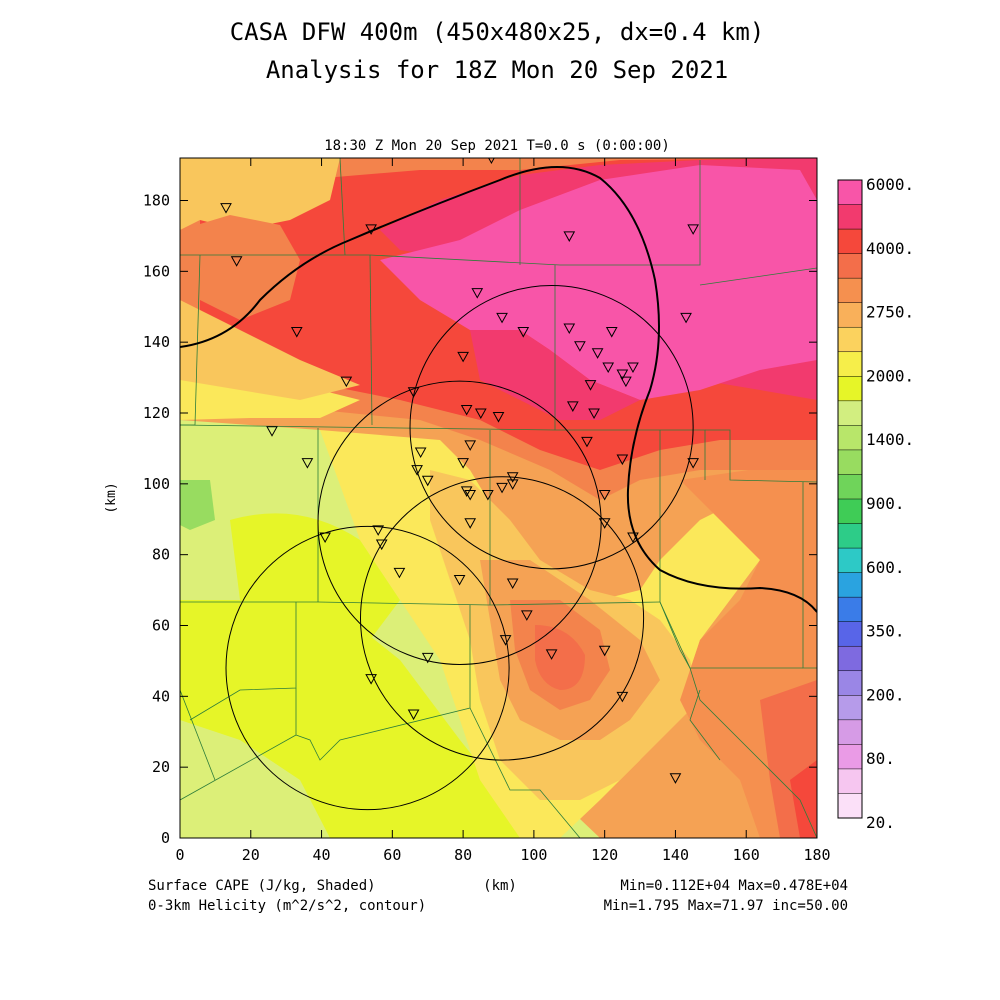 The height and width of the screenshot is (1000, 1000). I want to click on footer-right1: Min=0.112E+04 Max=0.478E+04, so click(734, 886).